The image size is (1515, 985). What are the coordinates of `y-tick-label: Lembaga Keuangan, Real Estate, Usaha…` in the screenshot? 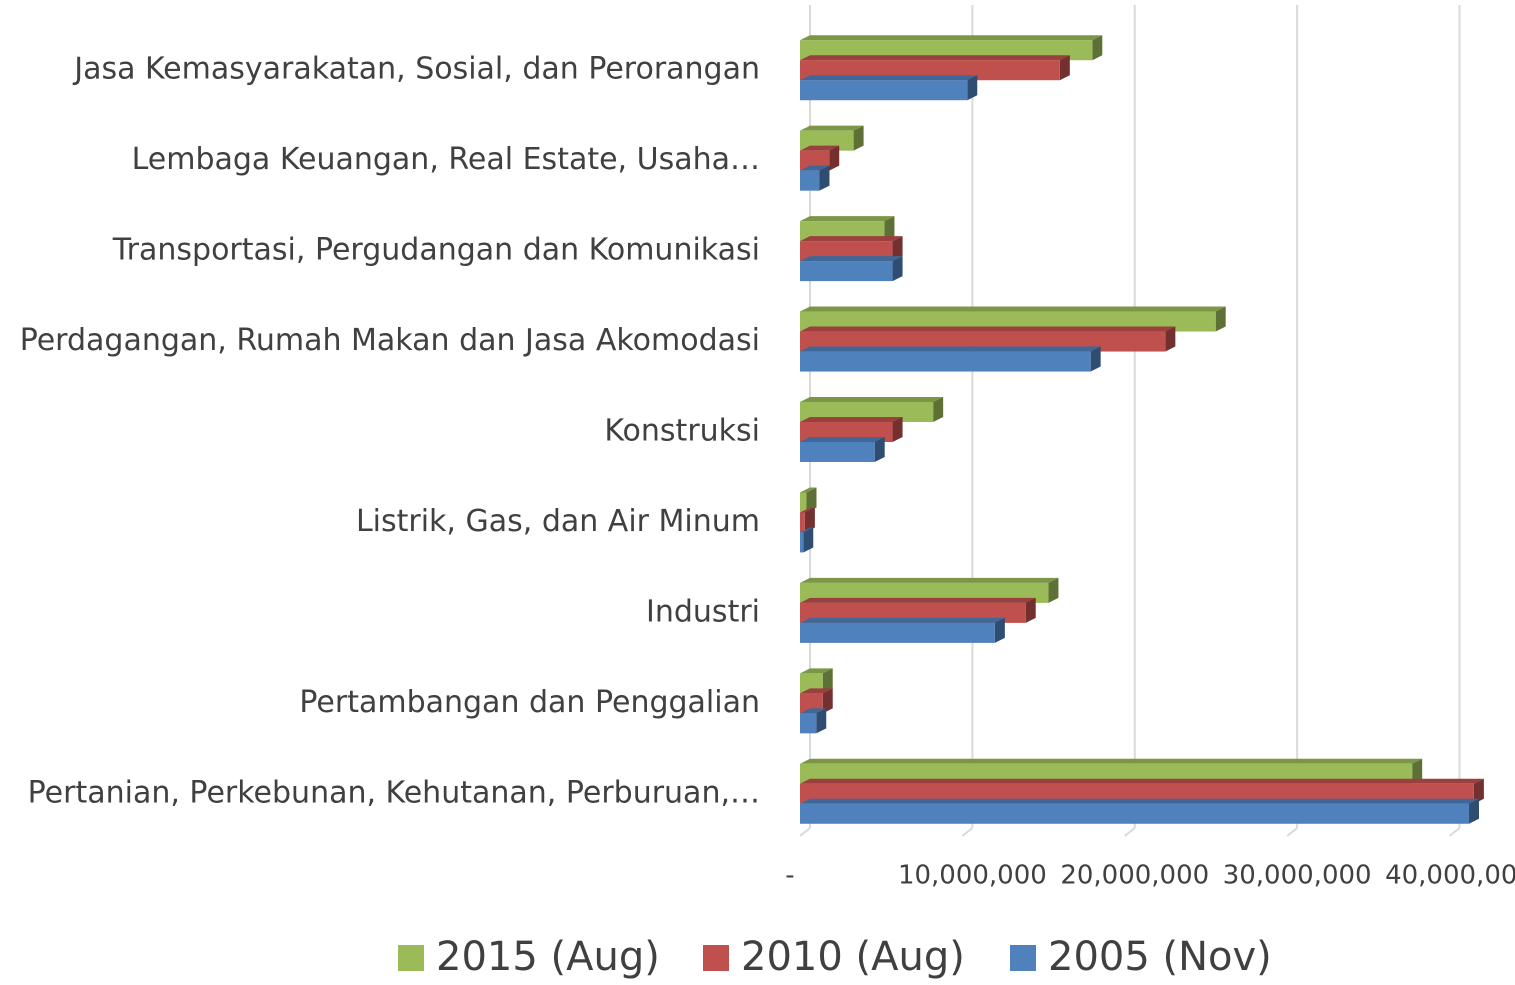 It's located at (446, 159).